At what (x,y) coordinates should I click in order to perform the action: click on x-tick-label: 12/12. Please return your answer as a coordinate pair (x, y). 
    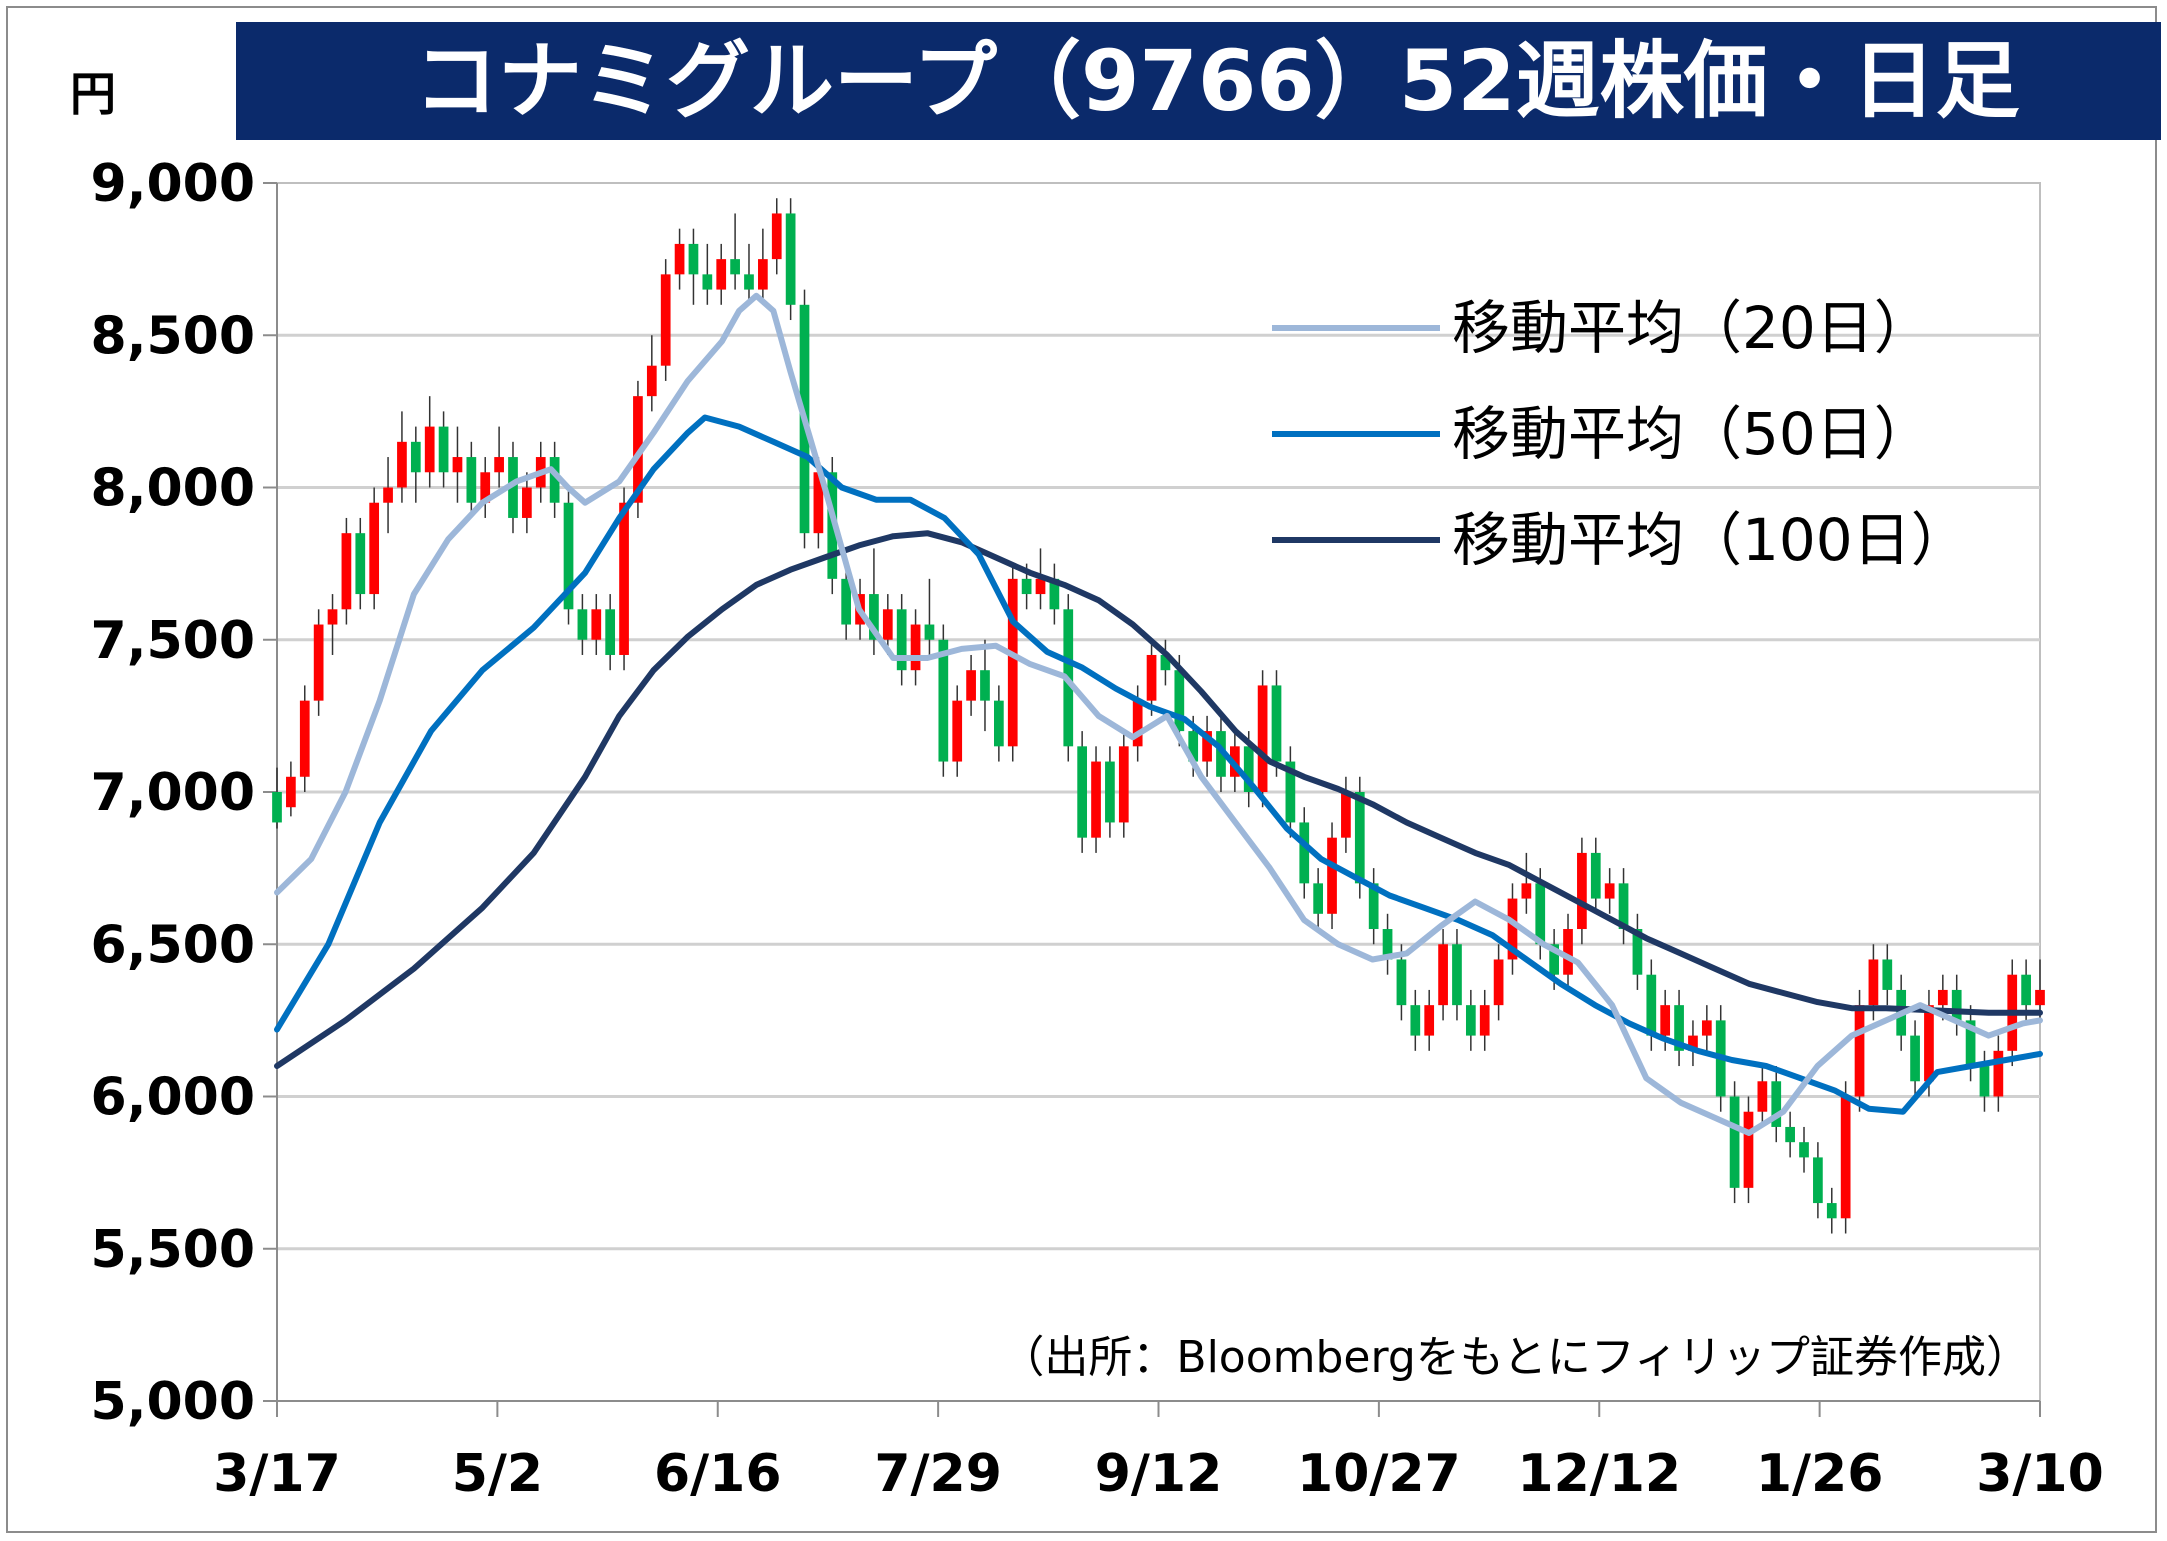
    Looking at the image, I should click on (1599, 1474).